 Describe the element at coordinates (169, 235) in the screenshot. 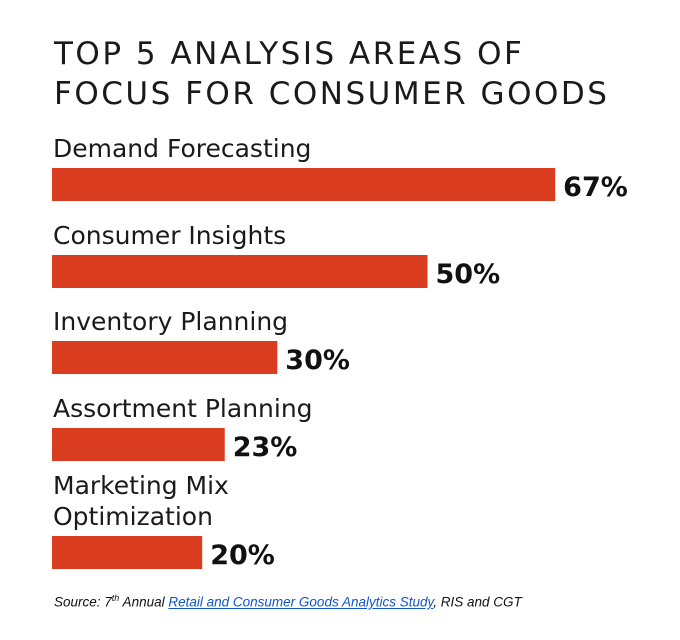

I see `category-label: Consumer Insights` at that location.